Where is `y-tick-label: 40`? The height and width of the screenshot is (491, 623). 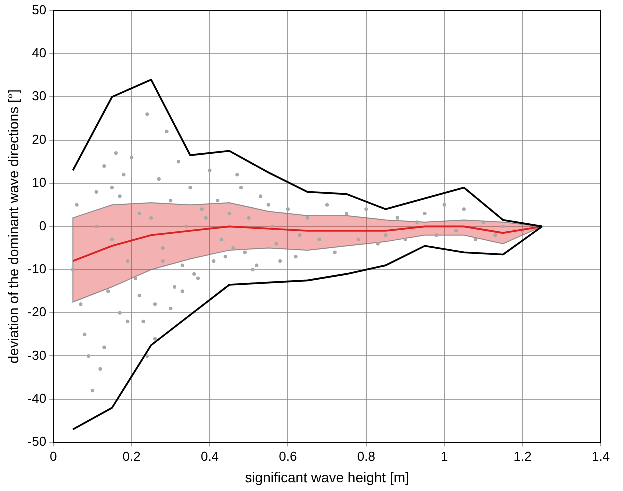 y-tick-label: 40 is located at coordinates (39, 53).